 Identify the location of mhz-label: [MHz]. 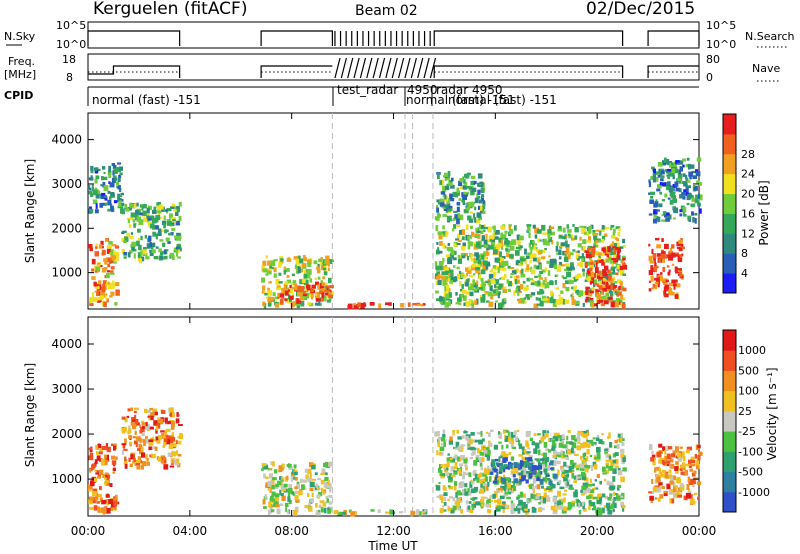
(20, 74).